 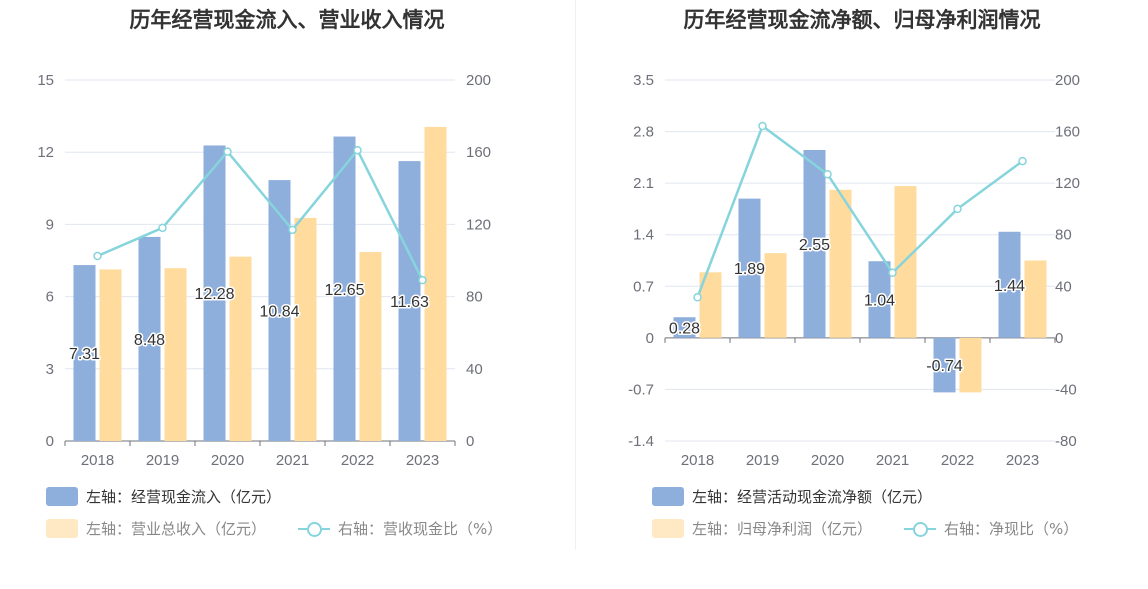 I want to click on legend-item-cash-inflow: 左轴：经营现金流入（亿元）, so click(x=163, y=496).